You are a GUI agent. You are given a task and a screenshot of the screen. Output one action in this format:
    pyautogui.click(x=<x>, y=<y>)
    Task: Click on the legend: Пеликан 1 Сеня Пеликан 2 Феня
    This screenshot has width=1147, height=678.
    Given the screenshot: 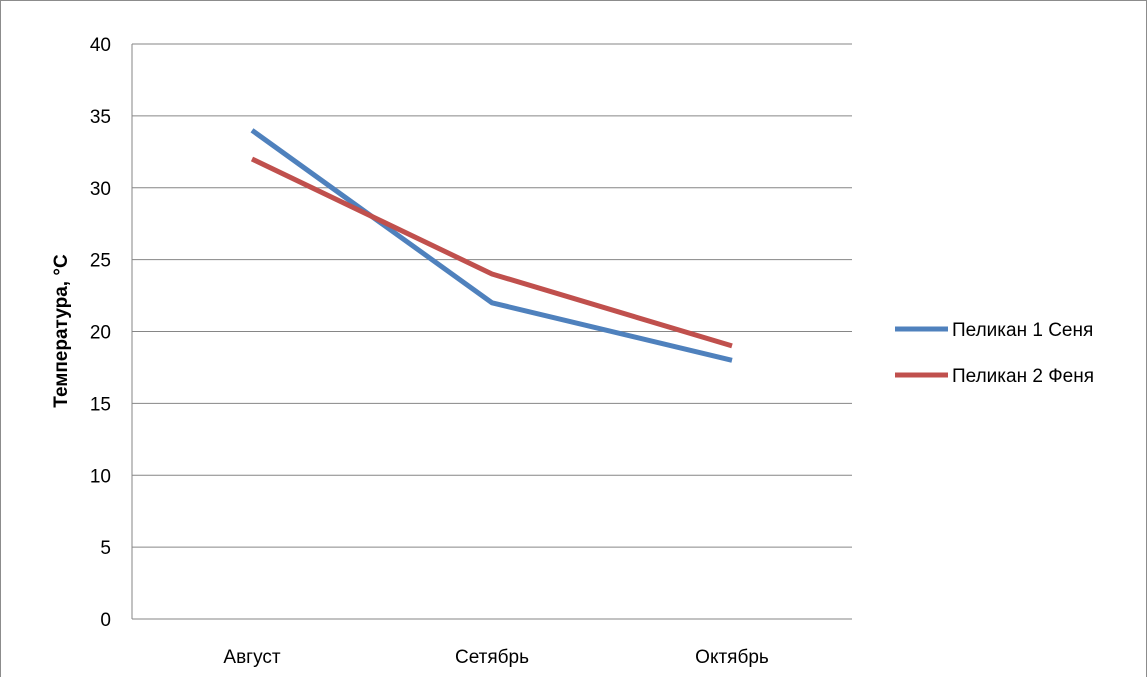 What is the action you would take?
    pyautogui.click(x=994, y=353)
    